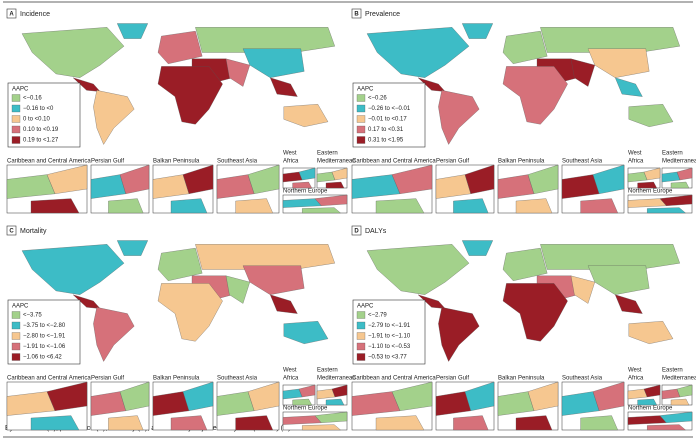 The width and height of the screenshot is (696, 444). Describe the element at coordinates (41, 141) in the screenshot. I see `legend-label: 0.19 to <1.27` at that location.